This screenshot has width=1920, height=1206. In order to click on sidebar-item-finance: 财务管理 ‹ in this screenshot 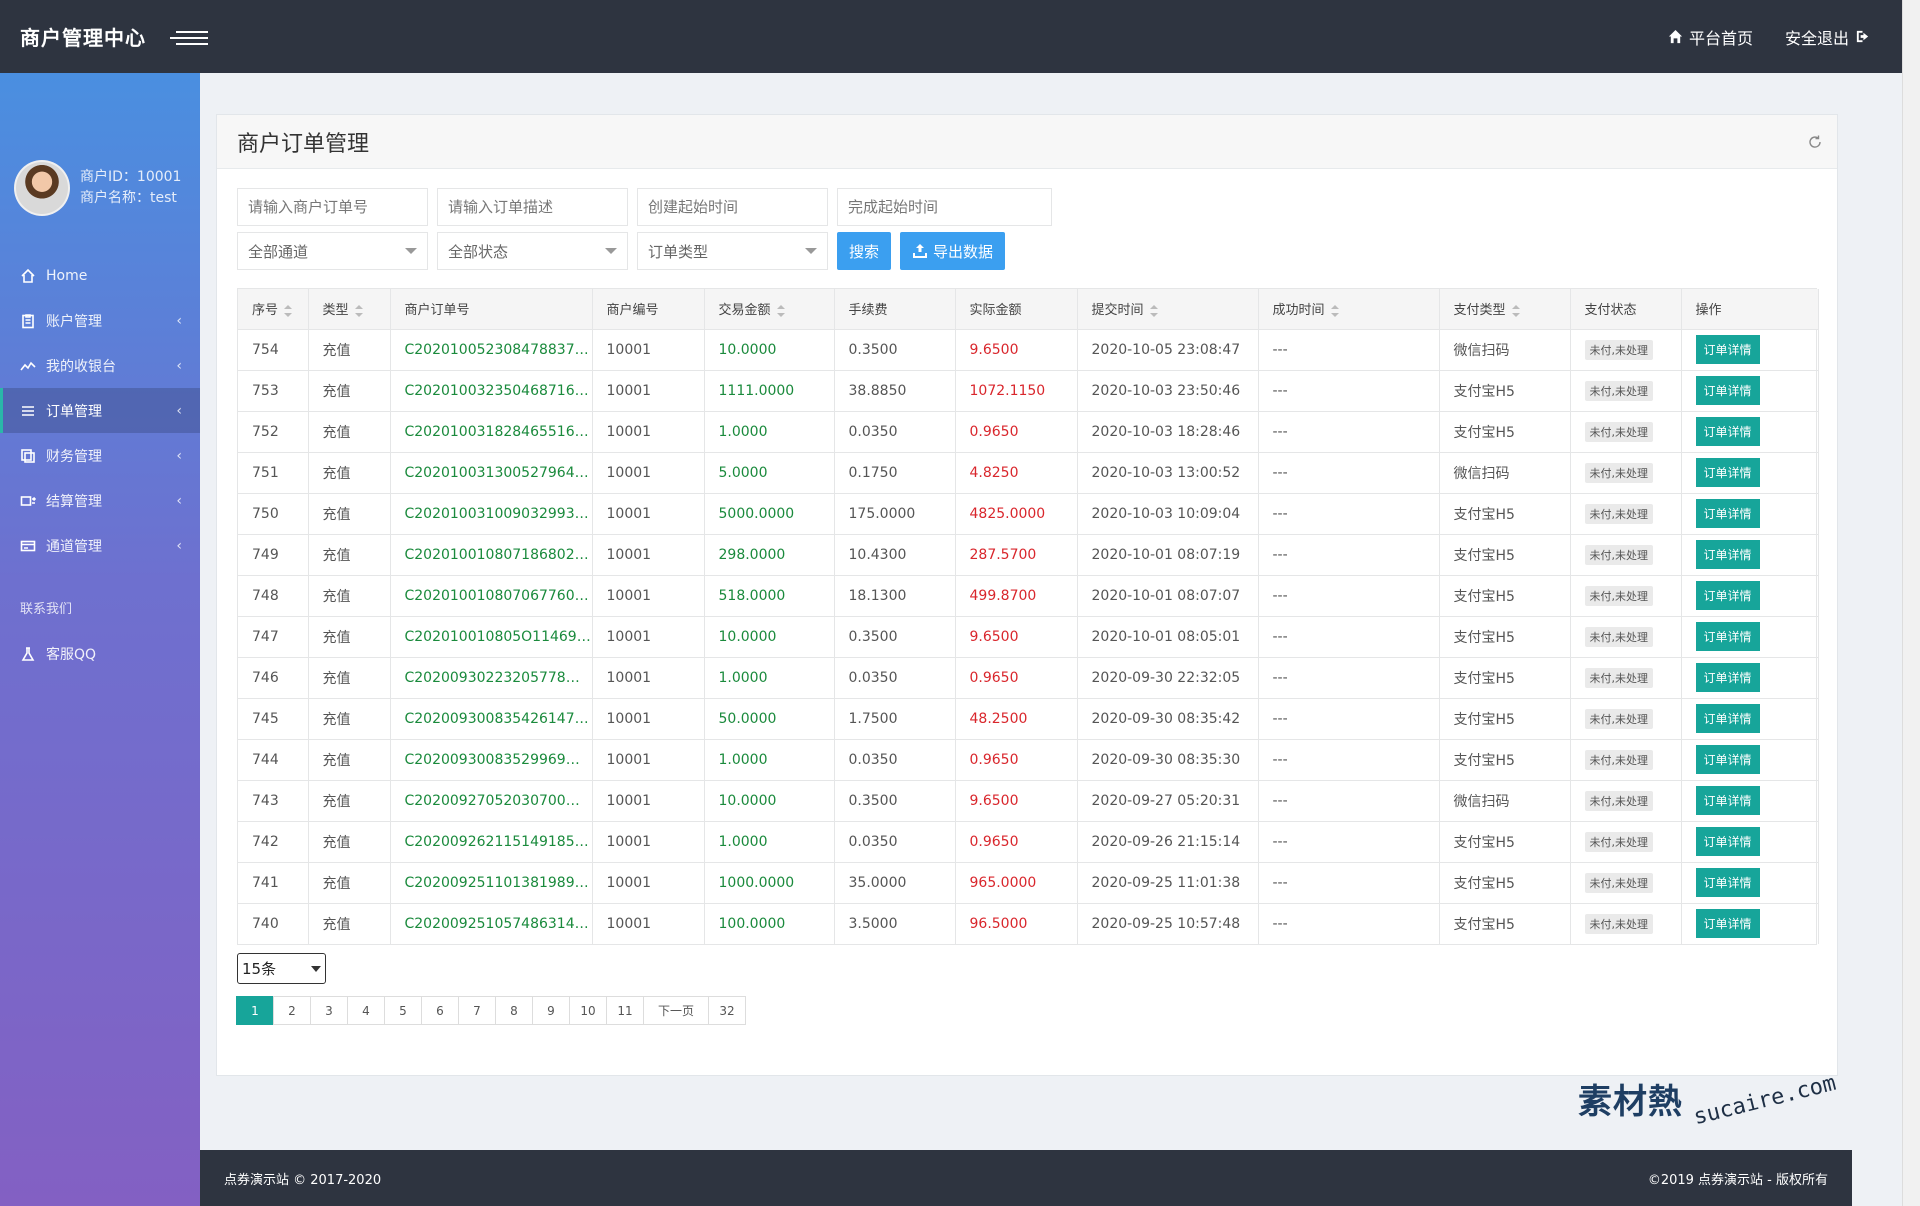, I will do `click(100, 455)`.